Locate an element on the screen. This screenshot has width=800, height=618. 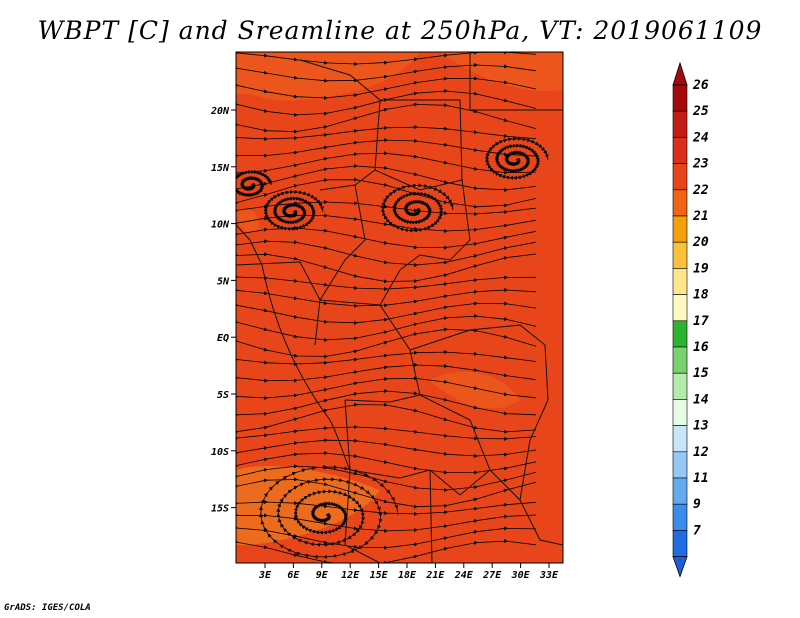
colorbar-label: 19 is located at coordinates (701, 268).